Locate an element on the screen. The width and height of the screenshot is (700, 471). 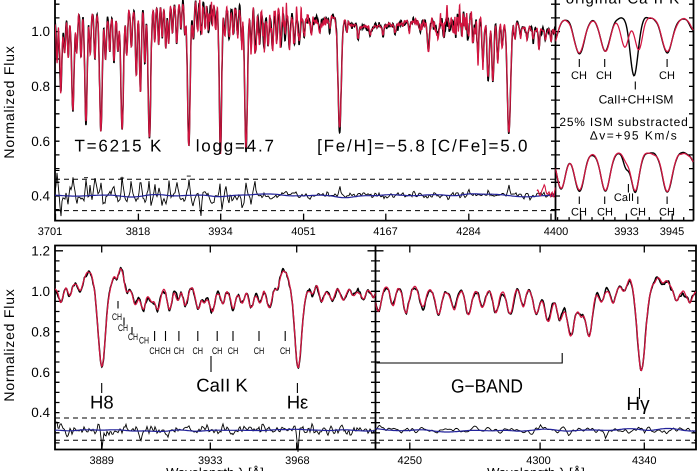
svg-text: H8 is located at coordinates (102, 402).